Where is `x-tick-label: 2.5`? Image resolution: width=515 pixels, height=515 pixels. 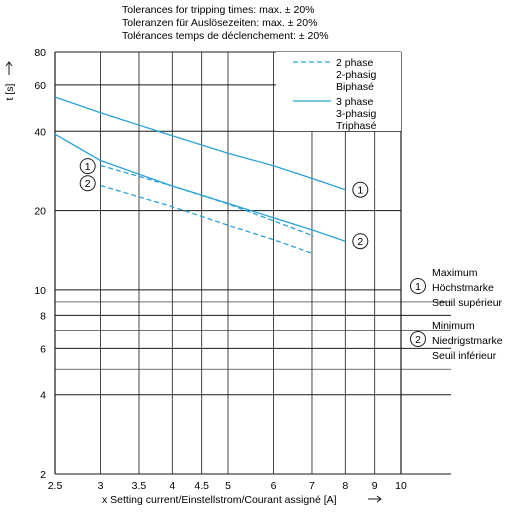
x-tick-label: 2.5 is located at coordinates (55, 486).